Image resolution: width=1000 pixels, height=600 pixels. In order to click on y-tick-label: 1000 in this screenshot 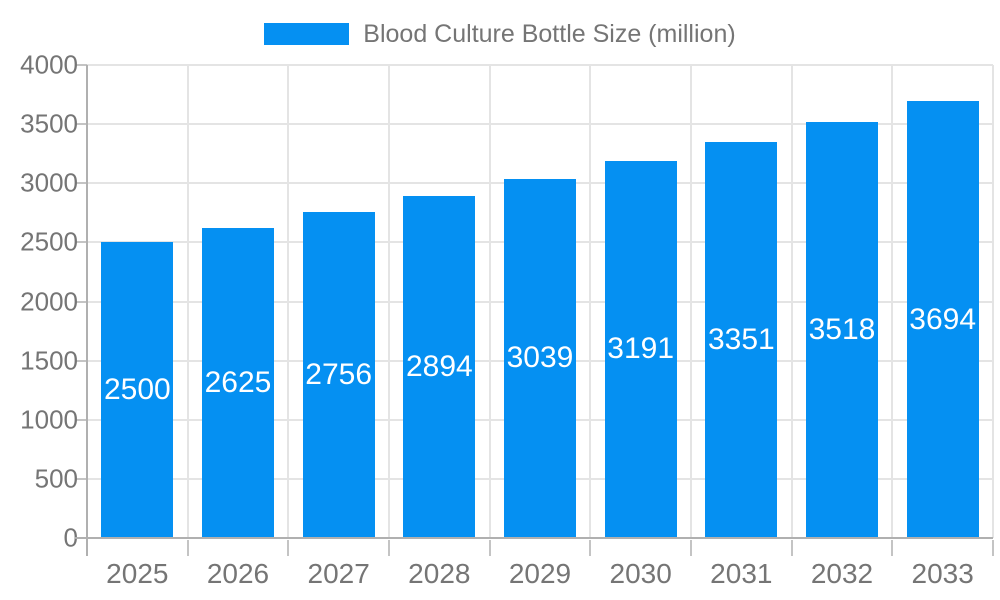, I will do `click(49, 419)`.